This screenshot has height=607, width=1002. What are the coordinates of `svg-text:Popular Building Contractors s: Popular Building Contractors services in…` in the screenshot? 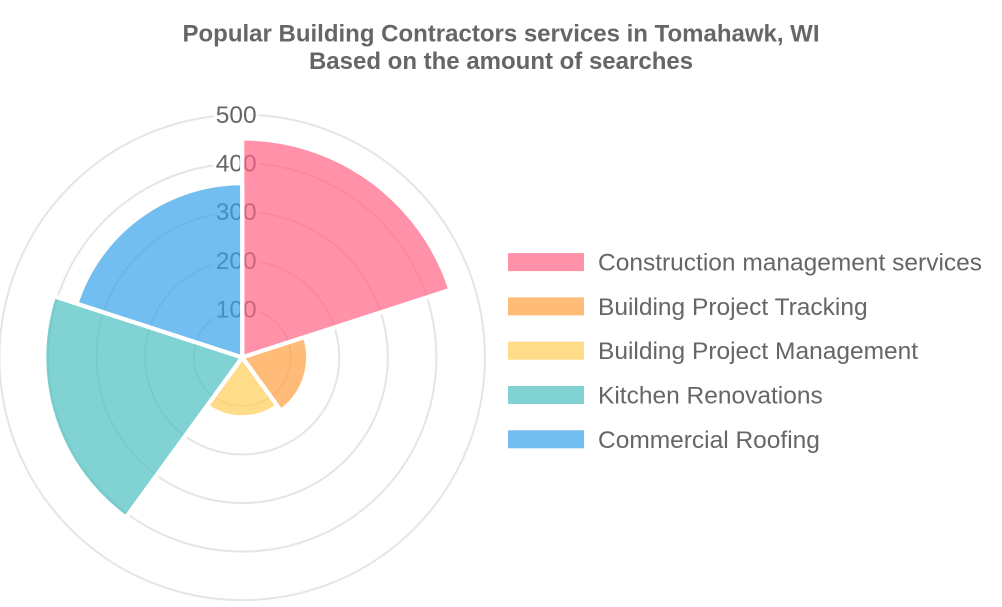 It's located at (500, 34).